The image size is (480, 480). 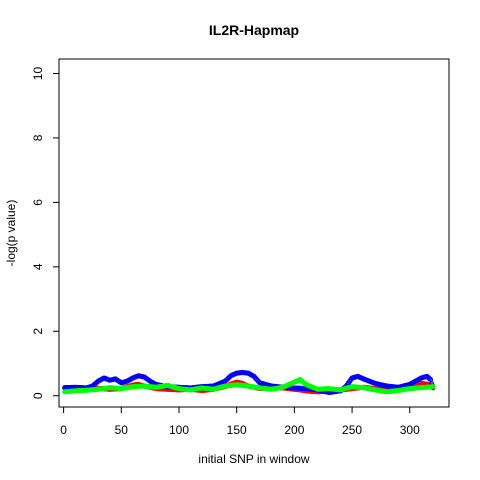 I want to click on y-axis-label: -log(p value), so click(x=11, y=233).